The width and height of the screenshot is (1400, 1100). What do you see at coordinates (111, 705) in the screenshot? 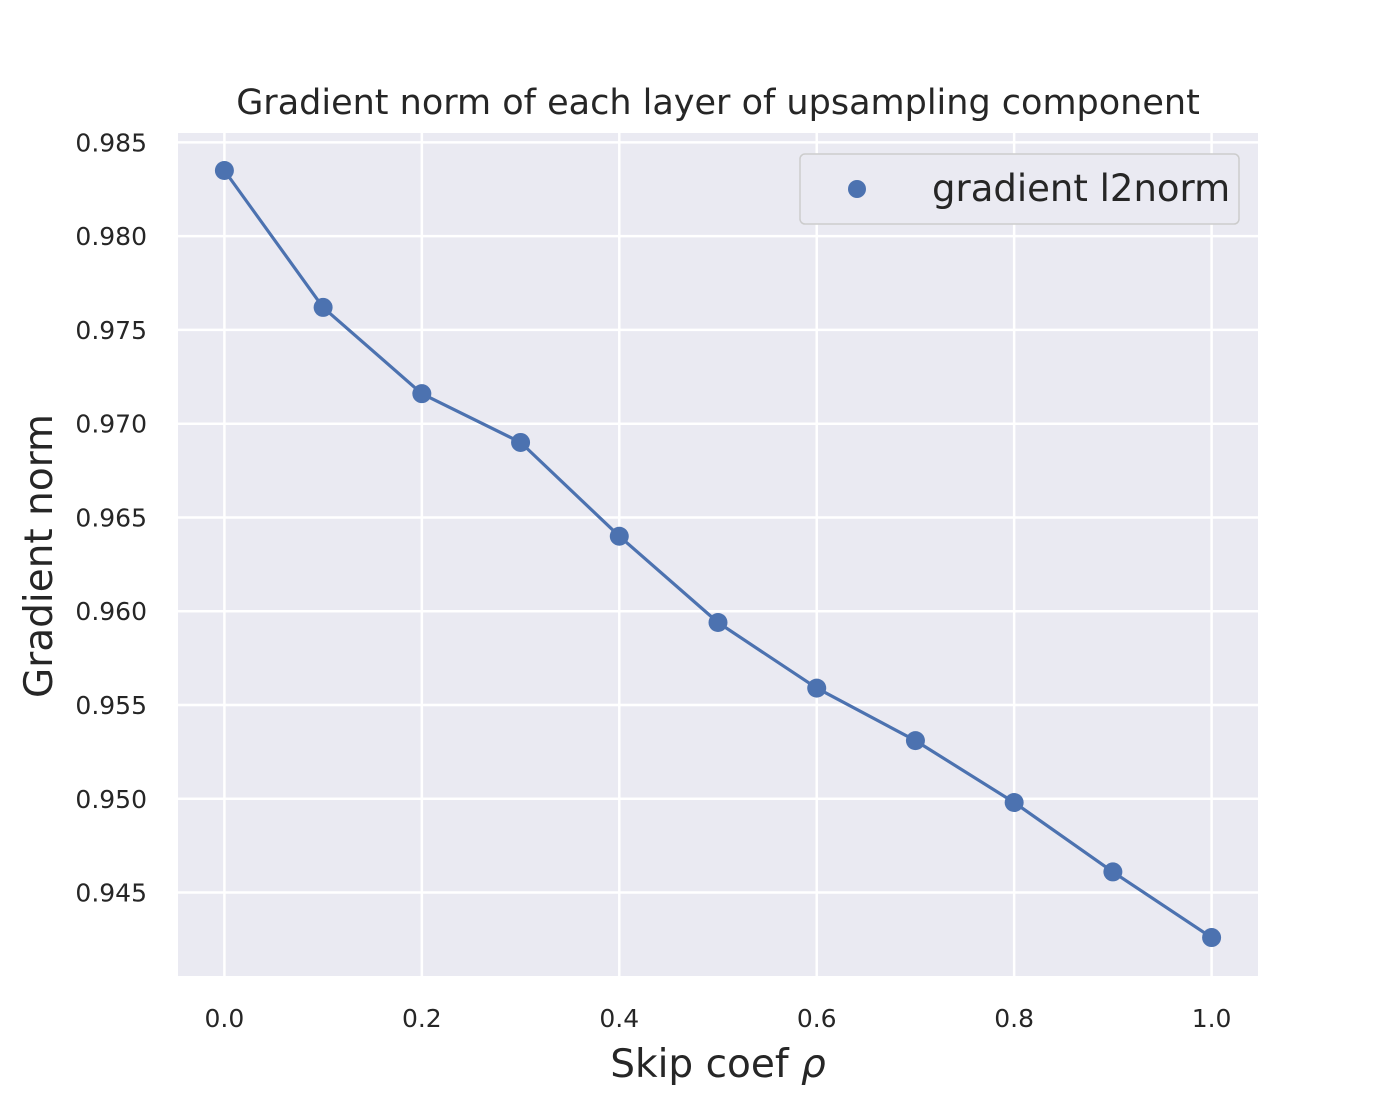
I see `y-tick-label: 0.955` at bounding box center [111, 705].